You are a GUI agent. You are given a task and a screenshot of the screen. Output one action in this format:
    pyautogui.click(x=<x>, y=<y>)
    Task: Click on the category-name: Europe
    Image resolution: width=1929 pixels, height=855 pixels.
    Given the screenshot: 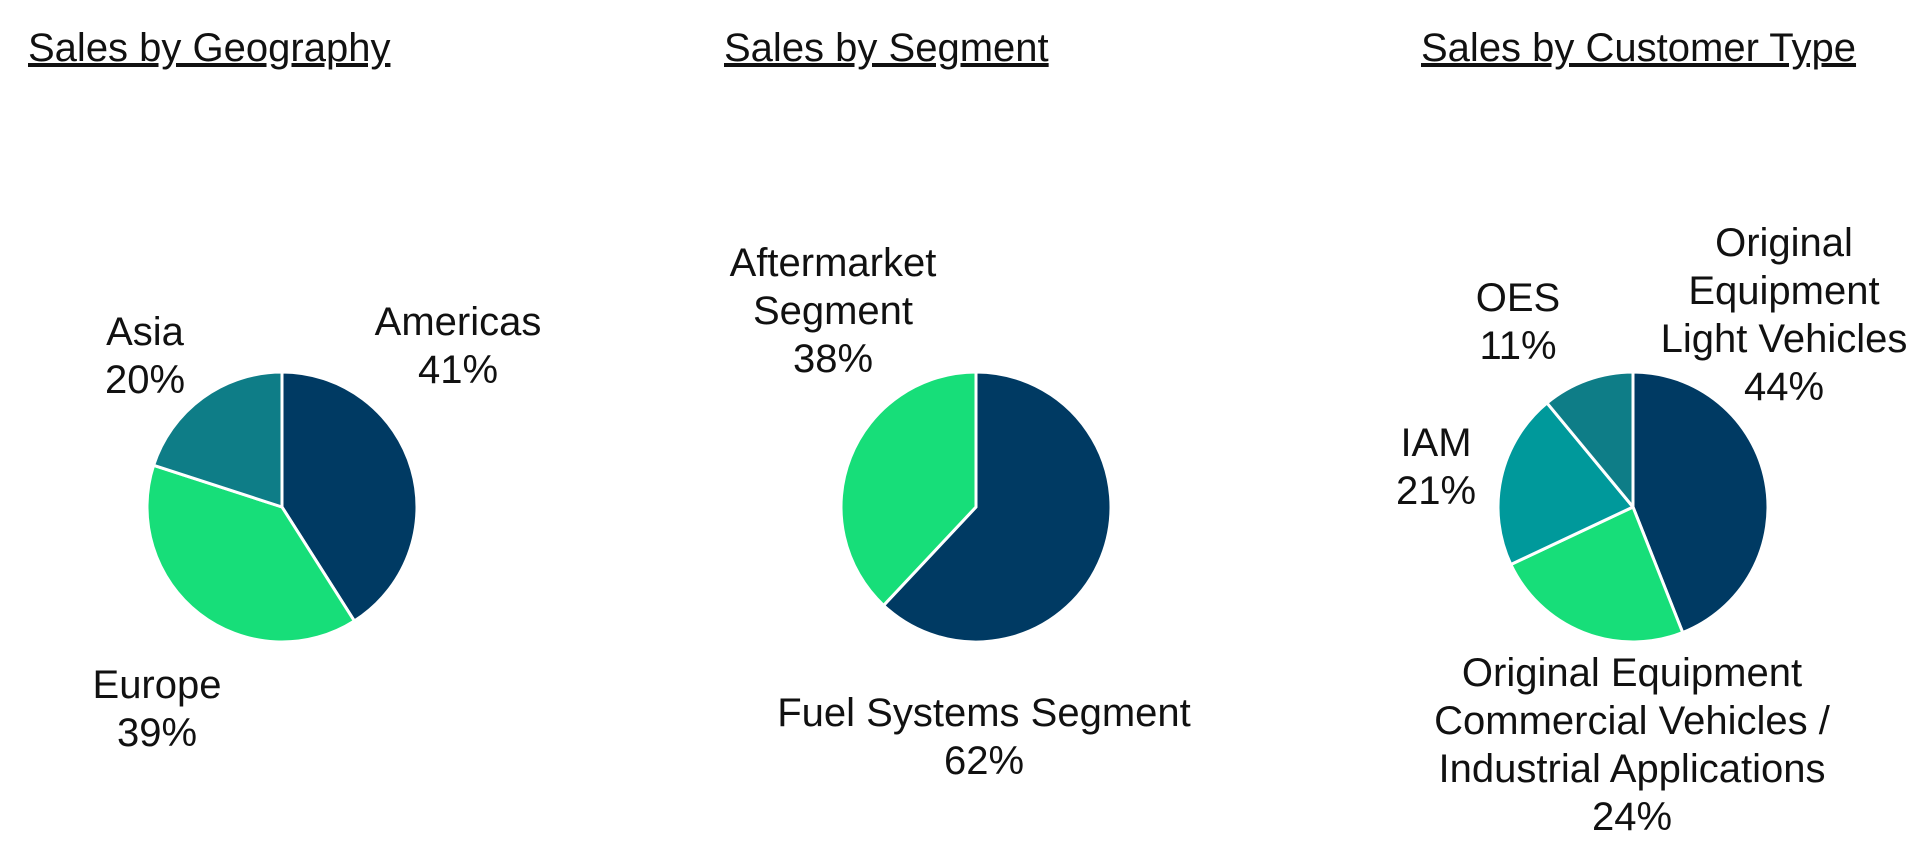 What is the action you would take?
    pyautogui.click(x=157, y=685)
    